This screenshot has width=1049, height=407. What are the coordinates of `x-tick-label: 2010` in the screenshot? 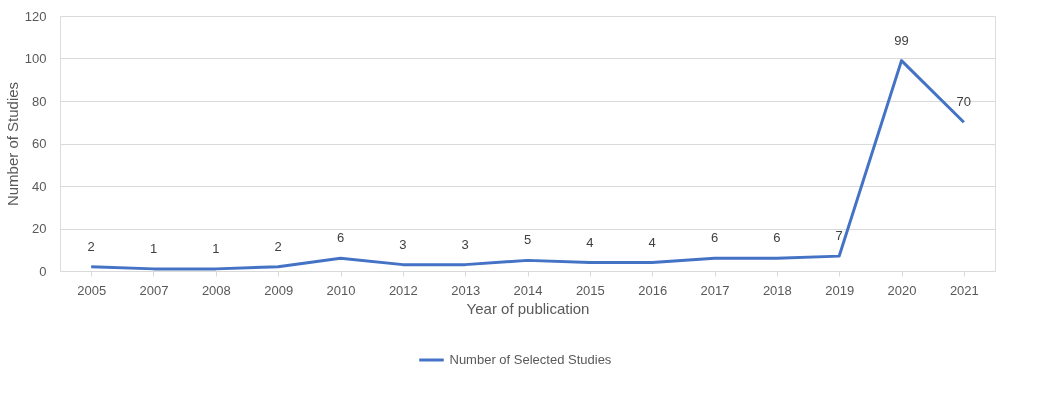 It's located at (341, 290).